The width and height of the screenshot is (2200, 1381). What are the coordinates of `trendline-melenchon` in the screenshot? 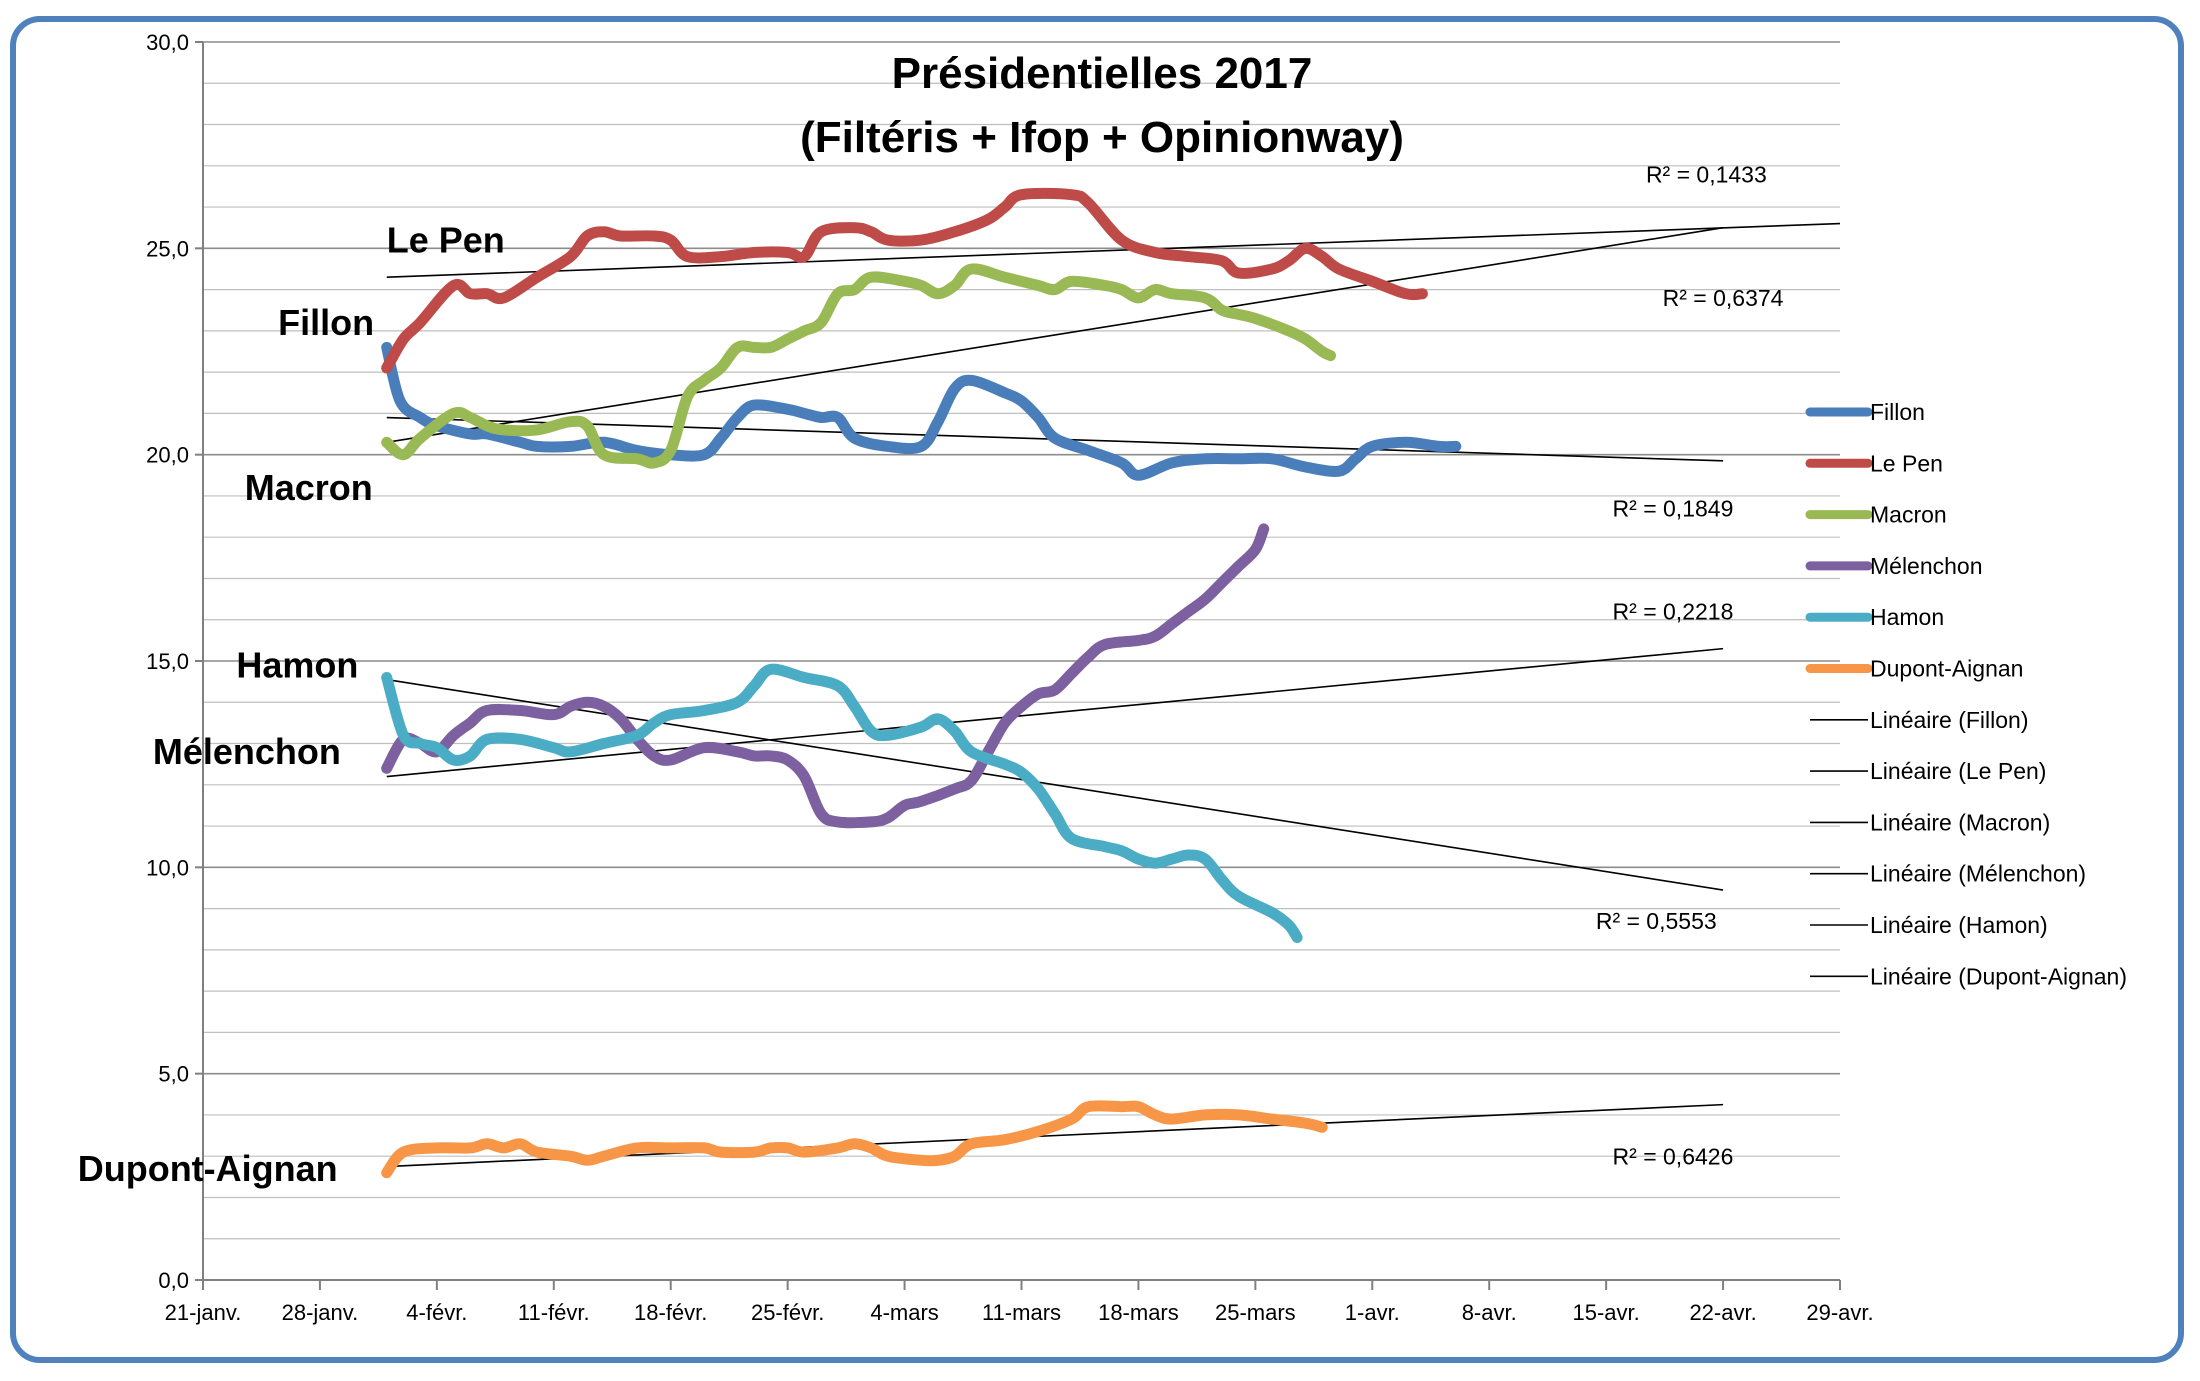 It's located at (1055, 712).